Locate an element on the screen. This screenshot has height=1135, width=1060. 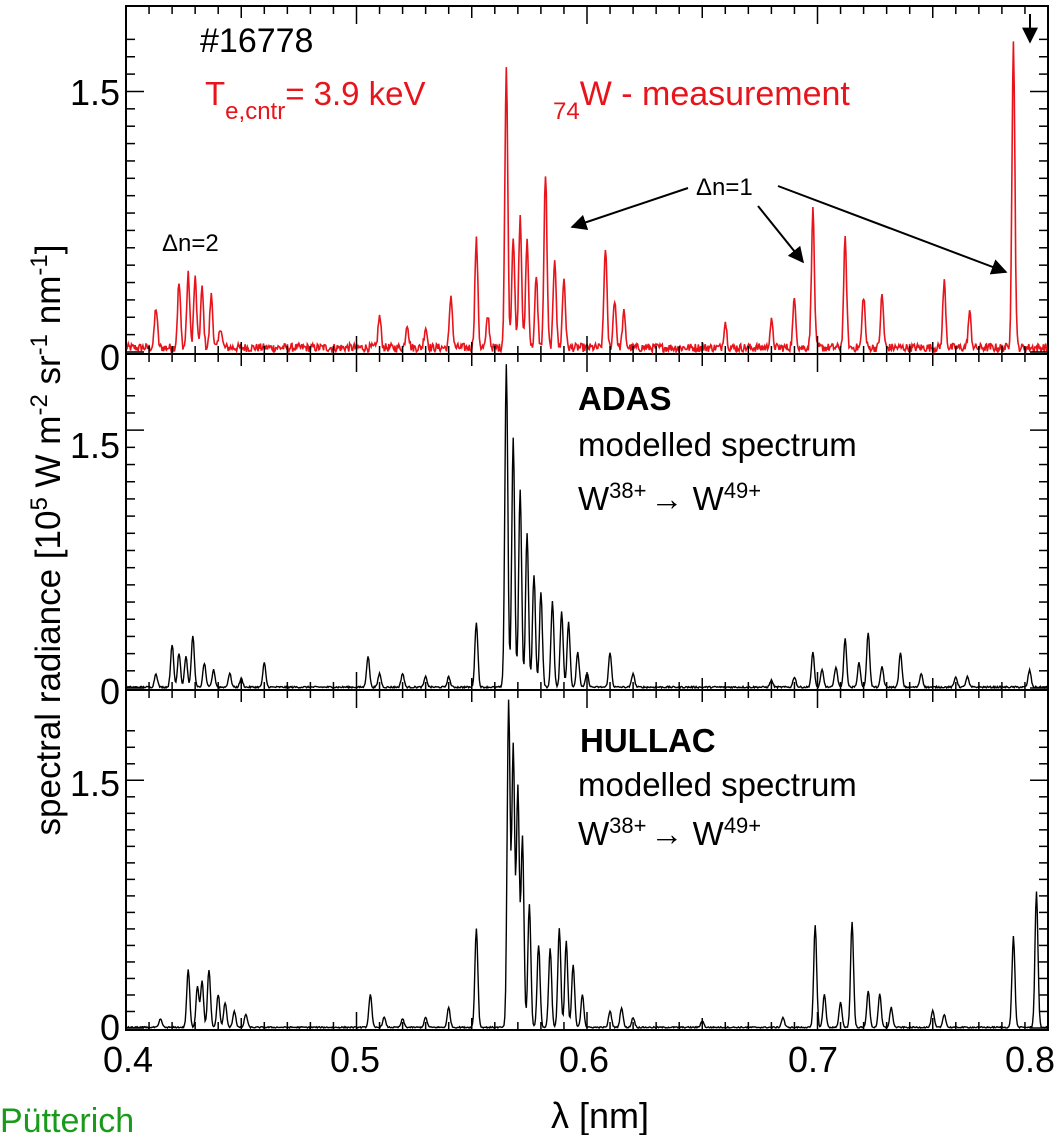
arrow-dn1-right is located at coordinates (892, 230).